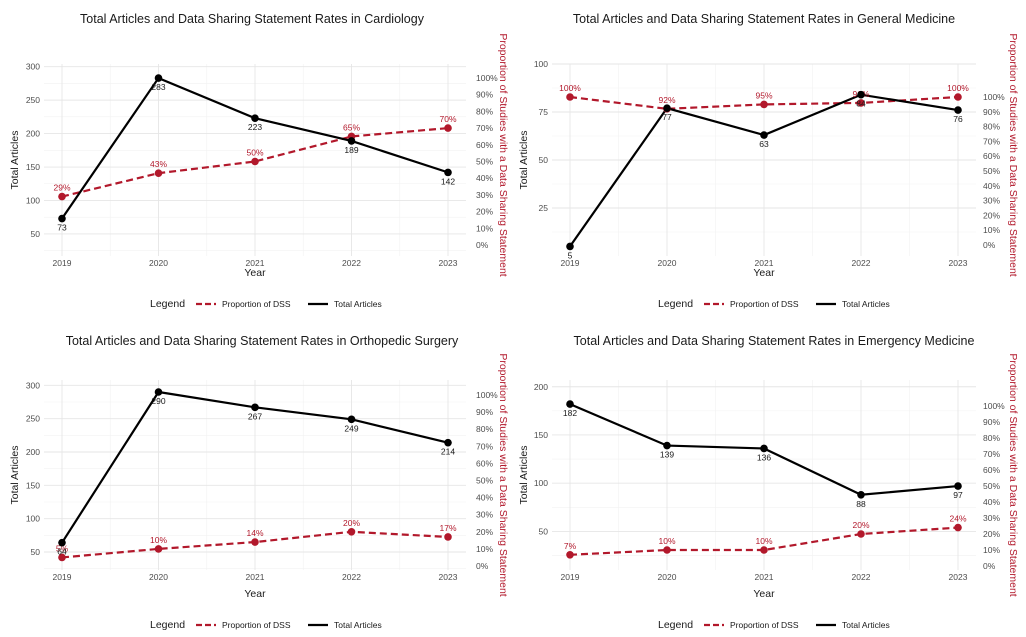 This screenshot has height=637, width=1026. Describe the element at coordinates (570, 546) in the screenshot. I see `dss-data-label: 7%` at that location.